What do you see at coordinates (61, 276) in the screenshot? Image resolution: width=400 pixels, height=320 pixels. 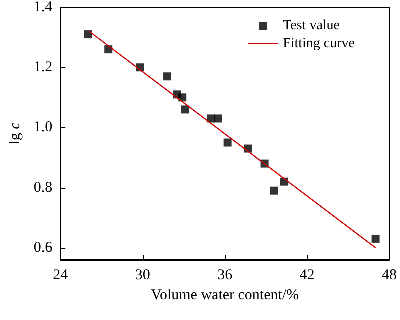 I see `x-tick-label: 24` at bounding box center [61, 276].